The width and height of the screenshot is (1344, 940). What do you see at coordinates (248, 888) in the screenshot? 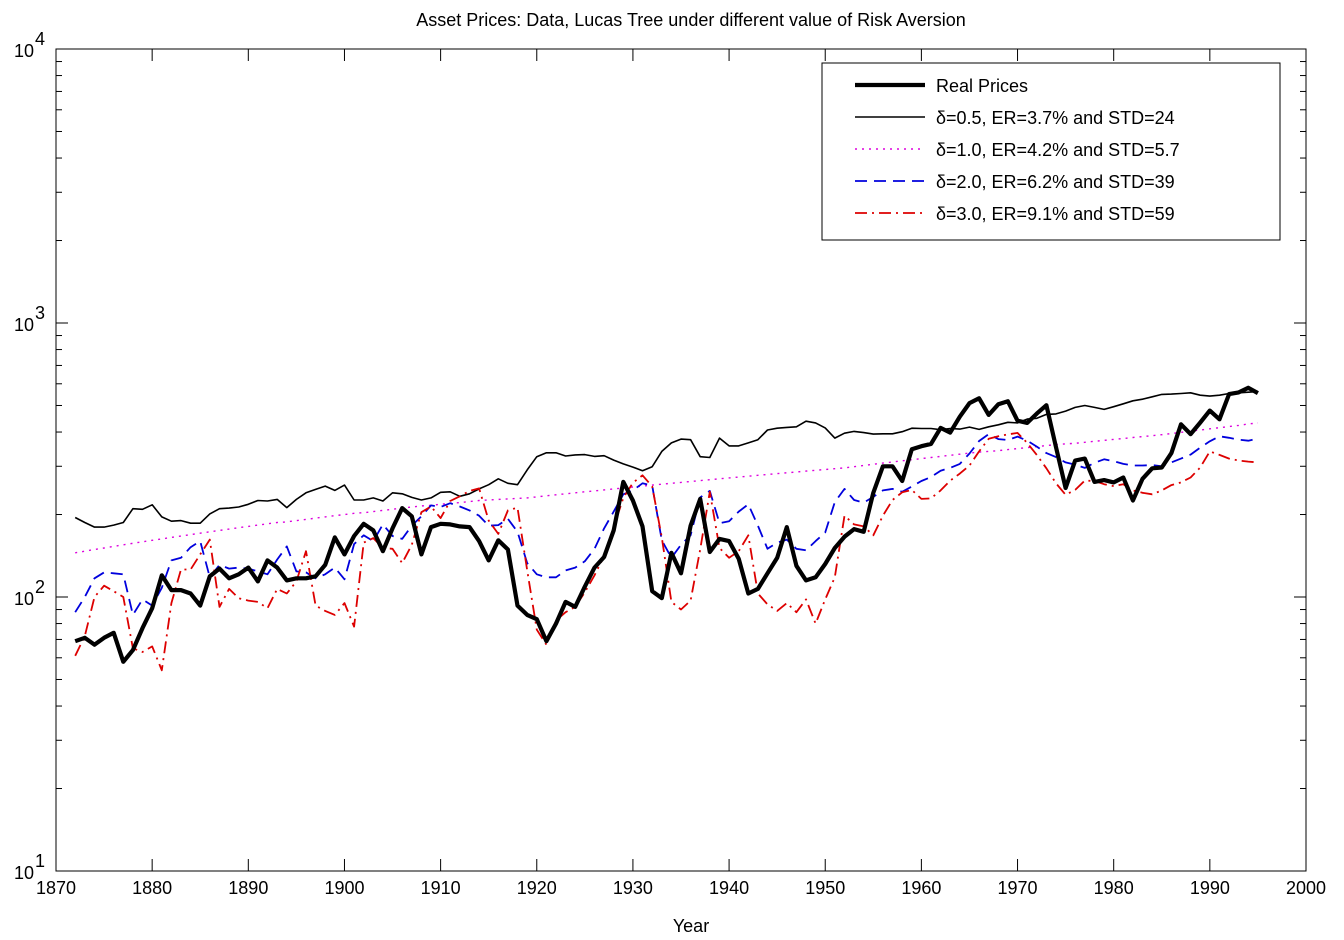
I see `x-tick-label: 1890` at bounding box center [248, 888].